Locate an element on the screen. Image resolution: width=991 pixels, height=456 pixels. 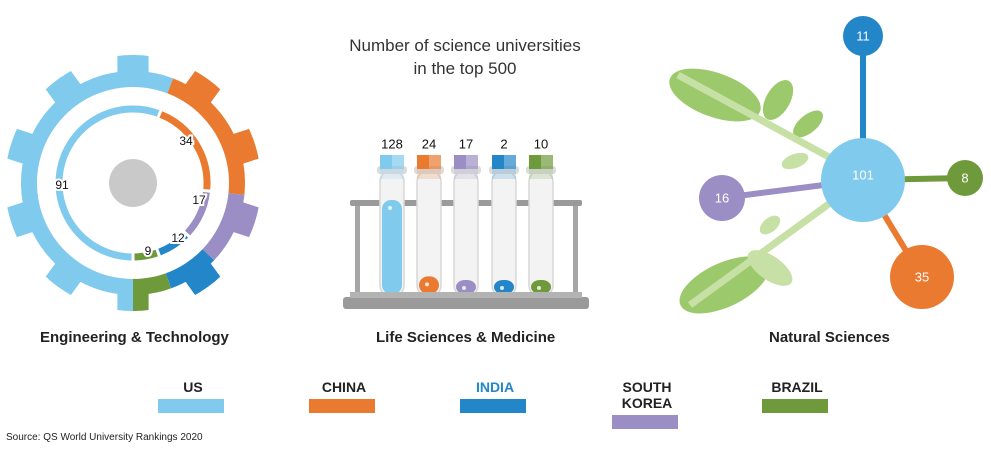
tube-liquid-india is located at coordinates (504, 287).